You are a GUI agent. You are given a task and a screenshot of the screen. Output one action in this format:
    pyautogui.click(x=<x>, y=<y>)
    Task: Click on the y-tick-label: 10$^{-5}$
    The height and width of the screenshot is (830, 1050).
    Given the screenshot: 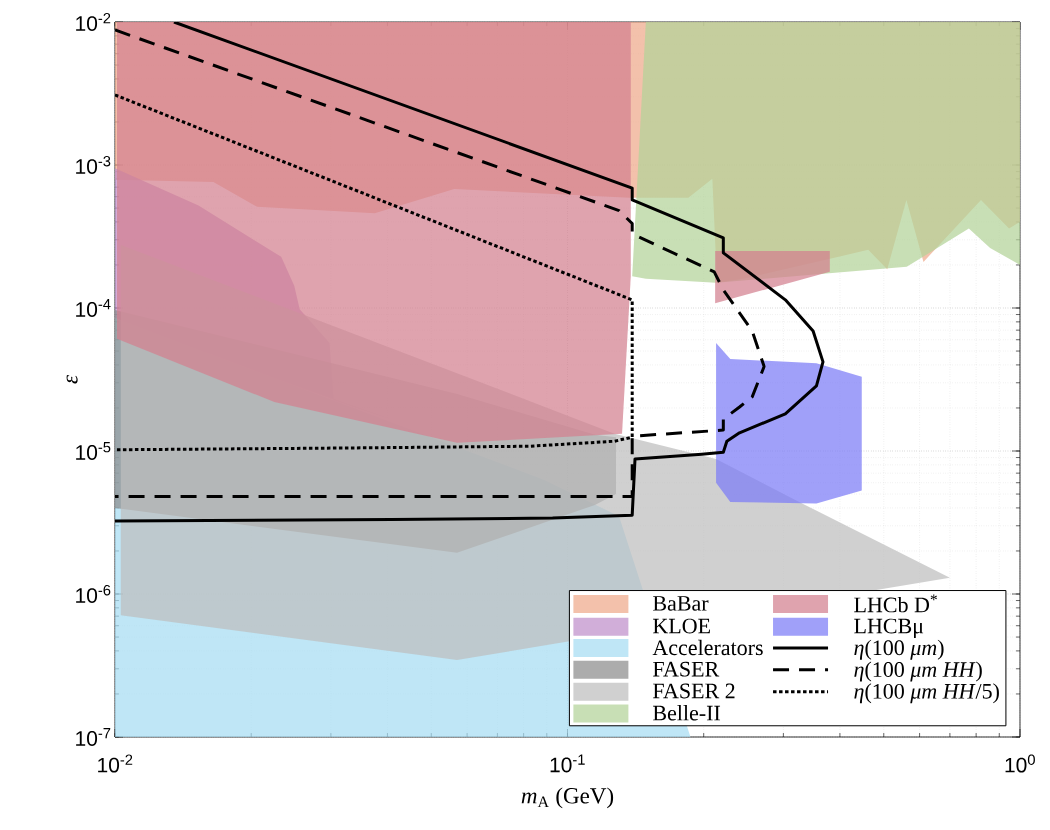 What is the action you would take?
    pyautogui.click(x=93, y=451)
    